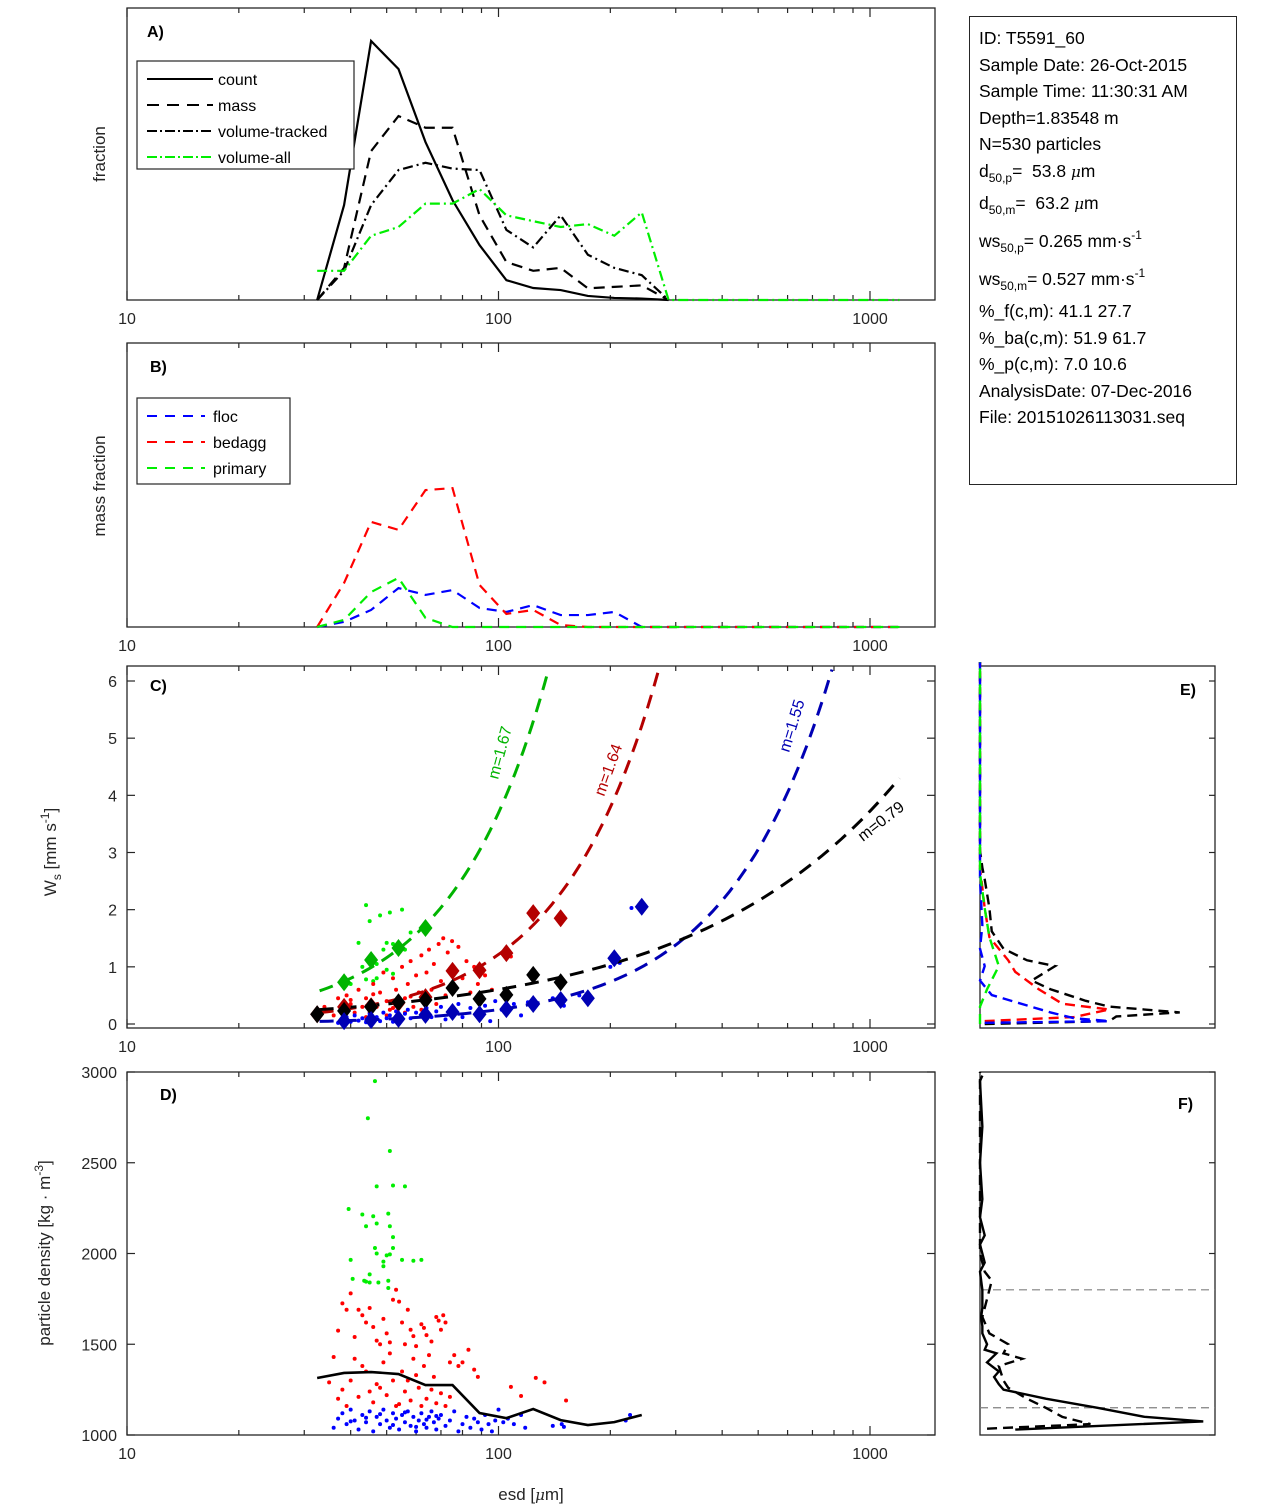  I want to click on distribution-line-bedagg, so click(1044, 842).